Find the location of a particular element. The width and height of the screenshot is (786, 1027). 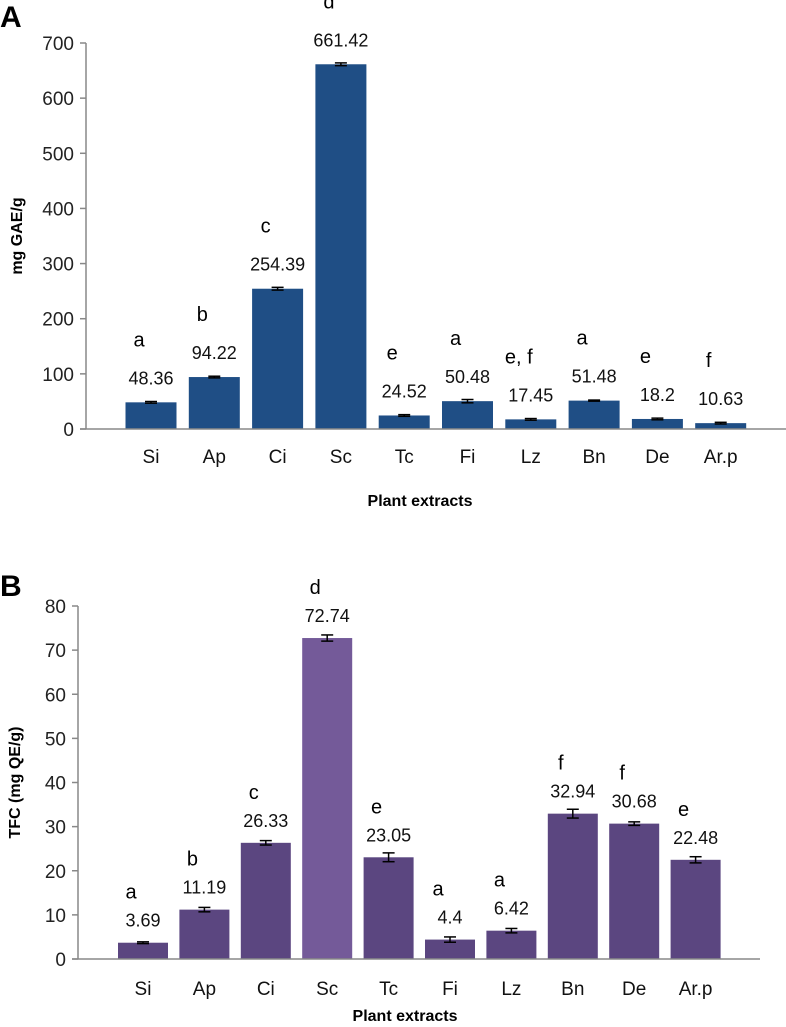

data-label: 661.42 is located at coordinates (340, 40).